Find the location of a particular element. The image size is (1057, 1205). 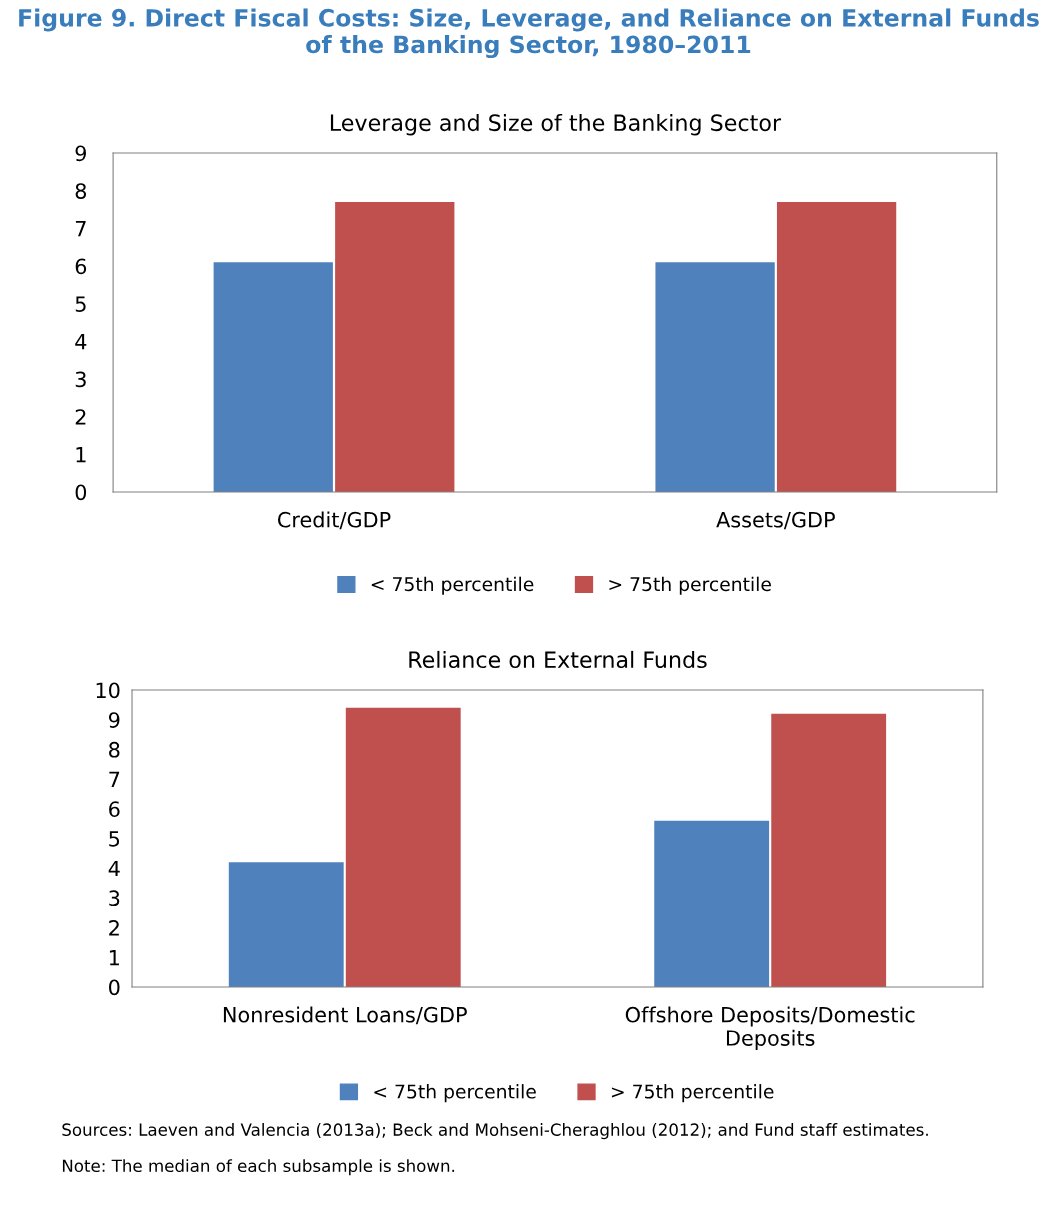

source-note: Sources: Laeven and Valencia (2013a); Beck and Mohseni-Cheraghlou (2012); and Fund staff estimates. is located at coordinates (495, 1131).